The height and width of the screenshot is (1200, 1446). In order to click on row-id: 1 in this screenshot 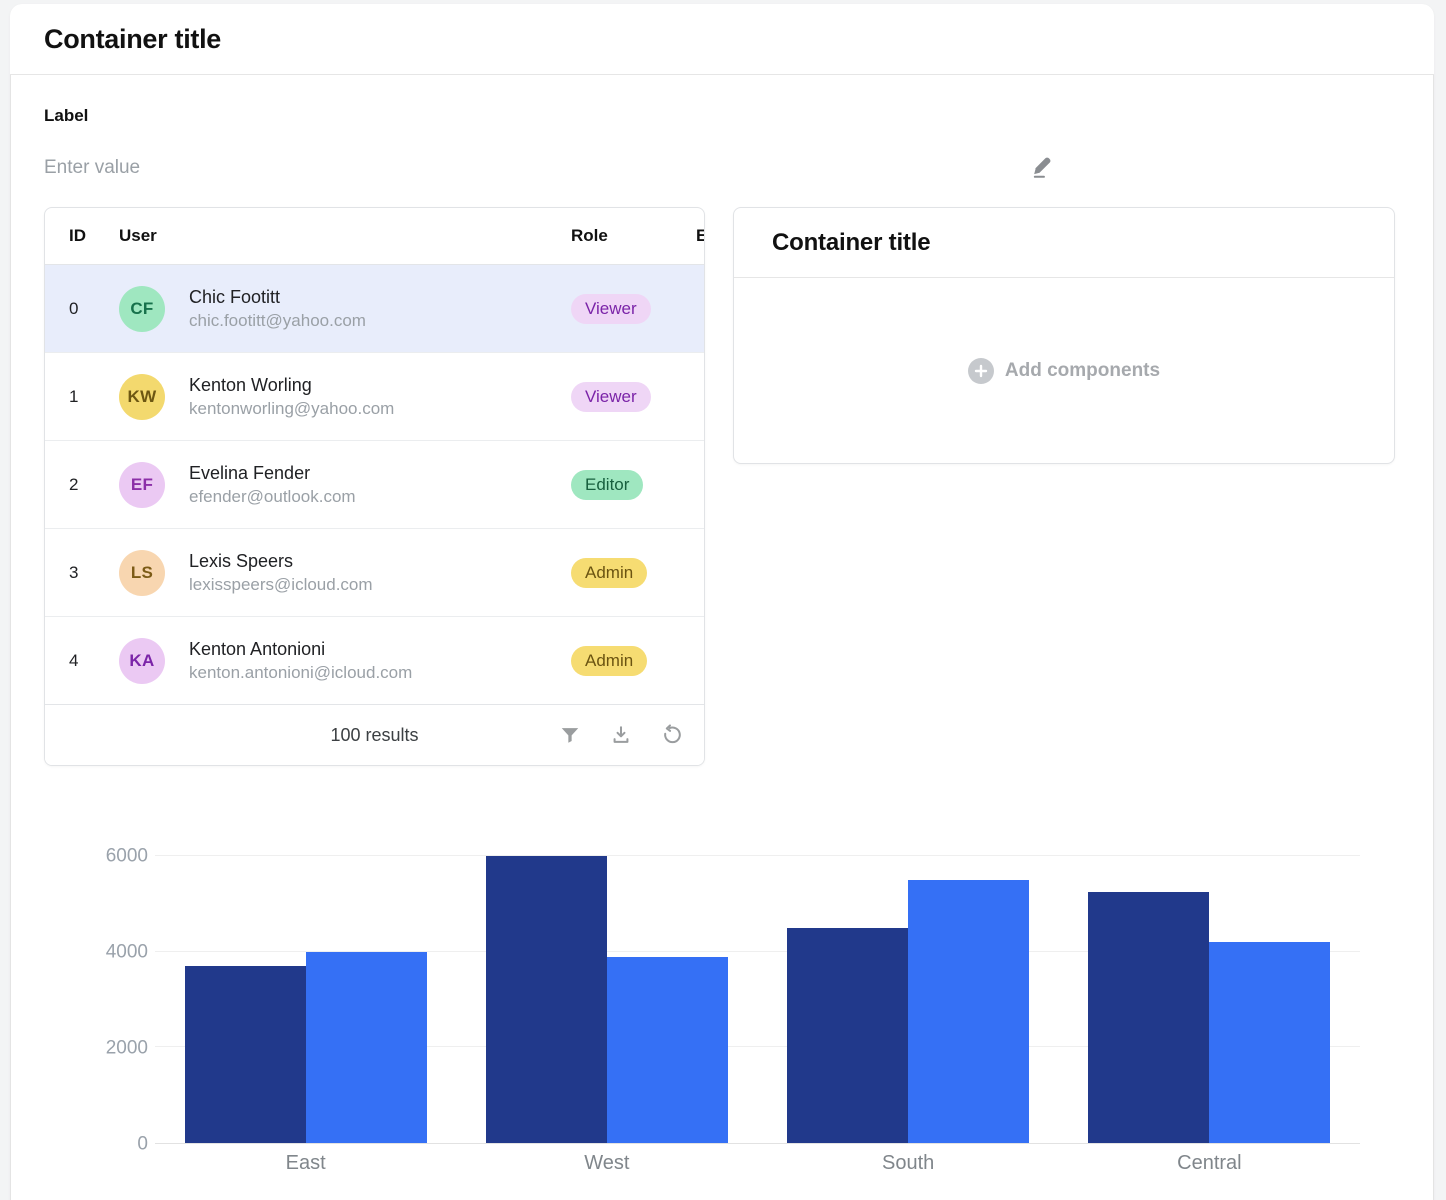, I will do `click(74, 396)`.